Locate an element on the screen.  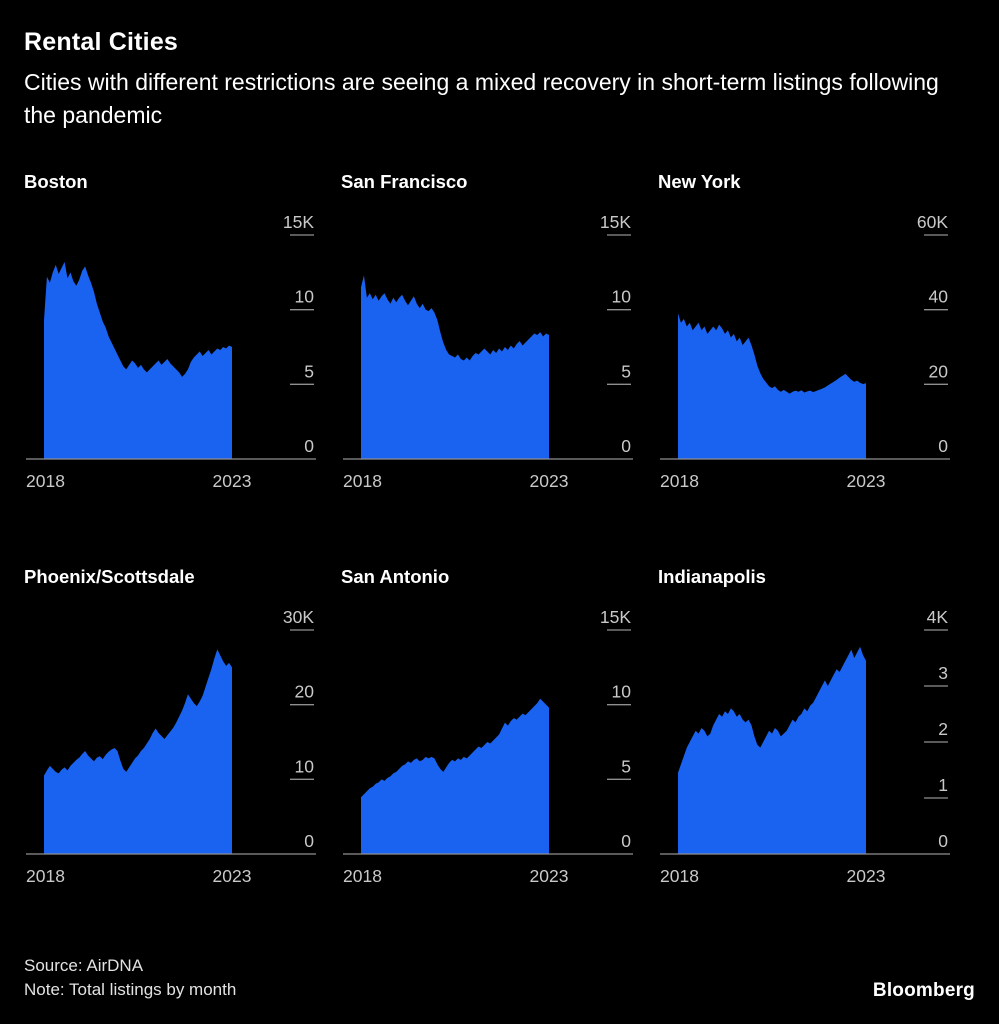
y-tick-label: 3 is located at coordinates (943, 673).